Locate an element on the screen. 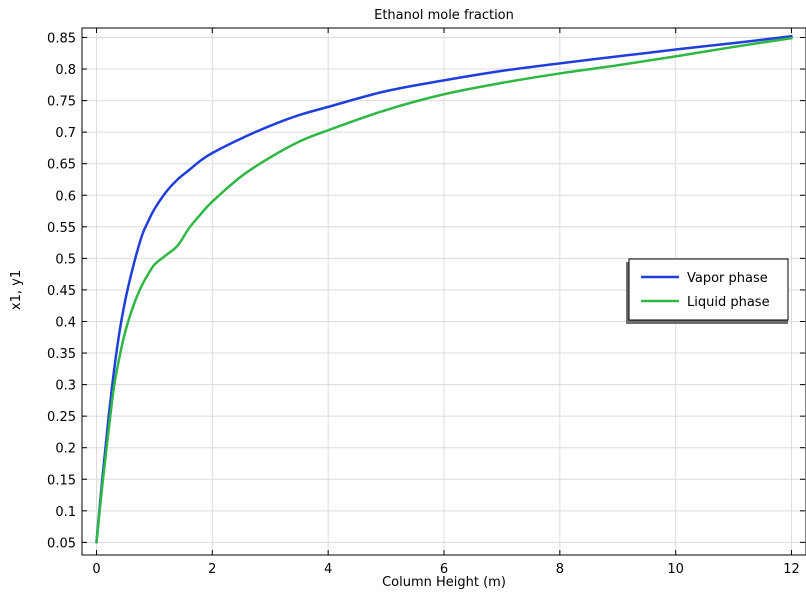 This screenshot has width=806, height=594. y-tick-label: 0.3 is located at coordinates (65, 386).